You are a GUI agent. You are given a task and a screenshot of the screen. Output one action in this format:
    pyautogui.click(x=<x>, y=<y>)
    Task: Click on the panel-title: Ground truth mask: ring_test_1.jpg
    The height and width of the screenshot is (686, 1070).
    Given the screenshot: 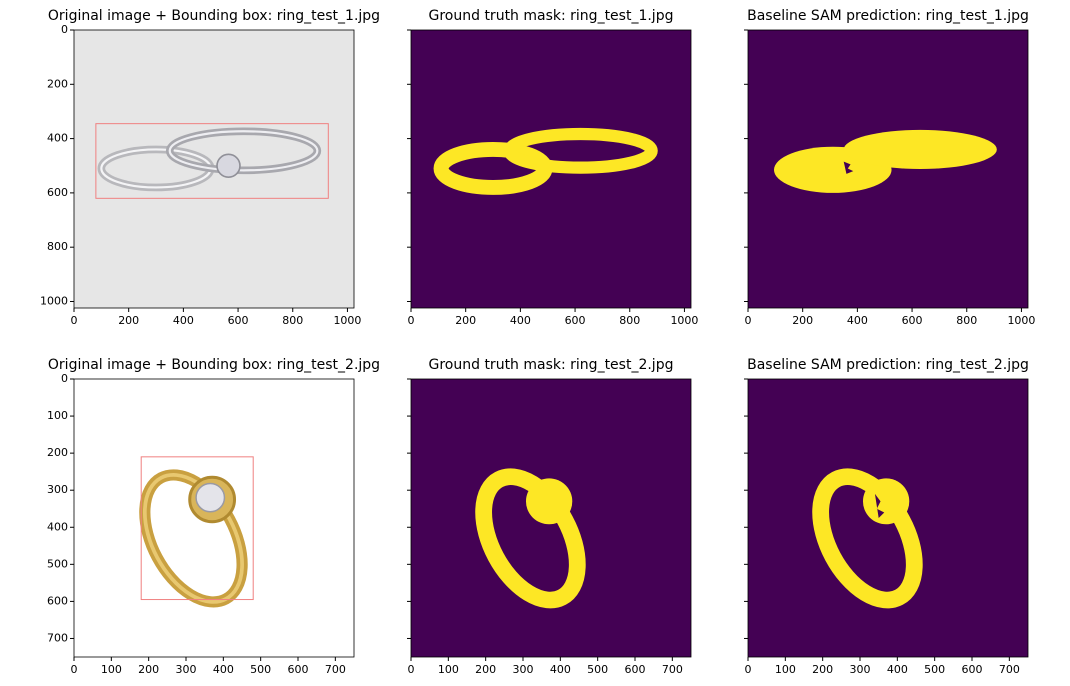 What is the action you would take?
    pyautogui.click(x=551, y=16)
    